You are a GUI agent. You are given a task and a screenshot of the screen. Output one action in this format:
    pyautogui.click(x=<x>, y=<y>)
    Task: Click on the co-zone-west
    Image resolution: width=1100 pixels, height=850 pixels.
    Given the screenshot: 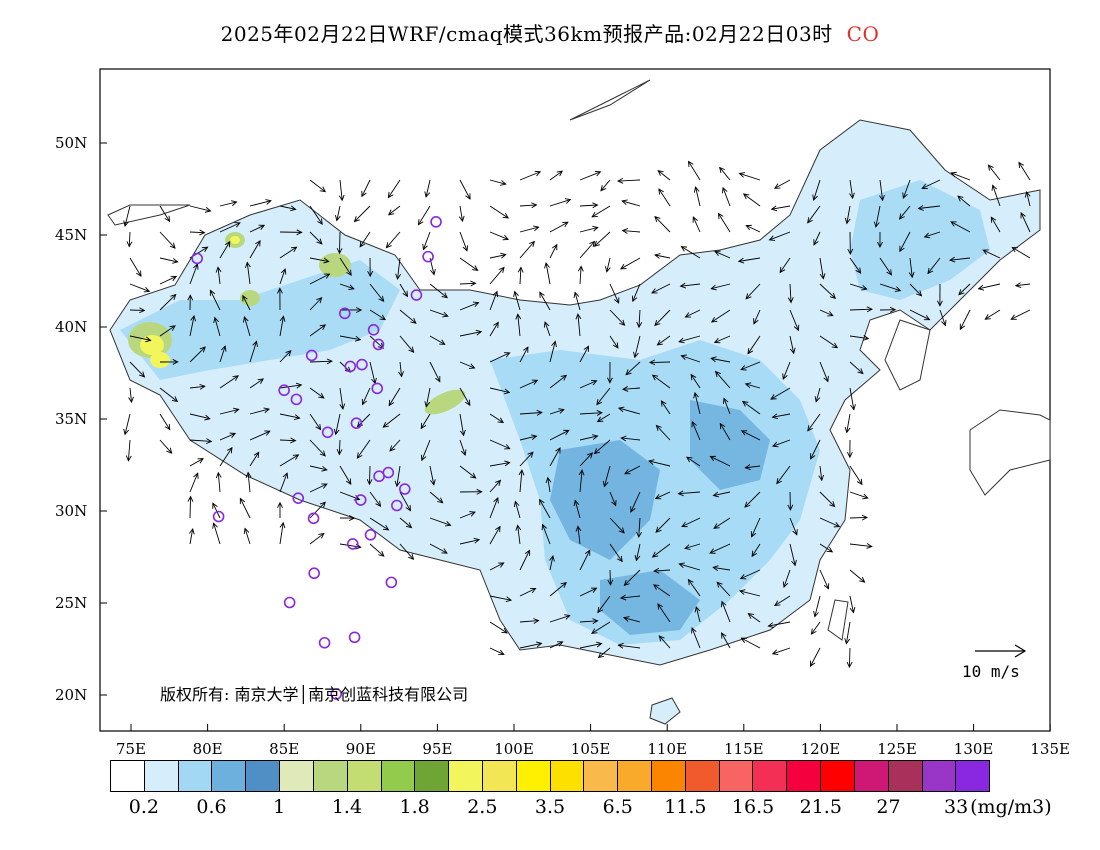 What is the action you would take?
    pyautogui.click(x=260, y=320)
    